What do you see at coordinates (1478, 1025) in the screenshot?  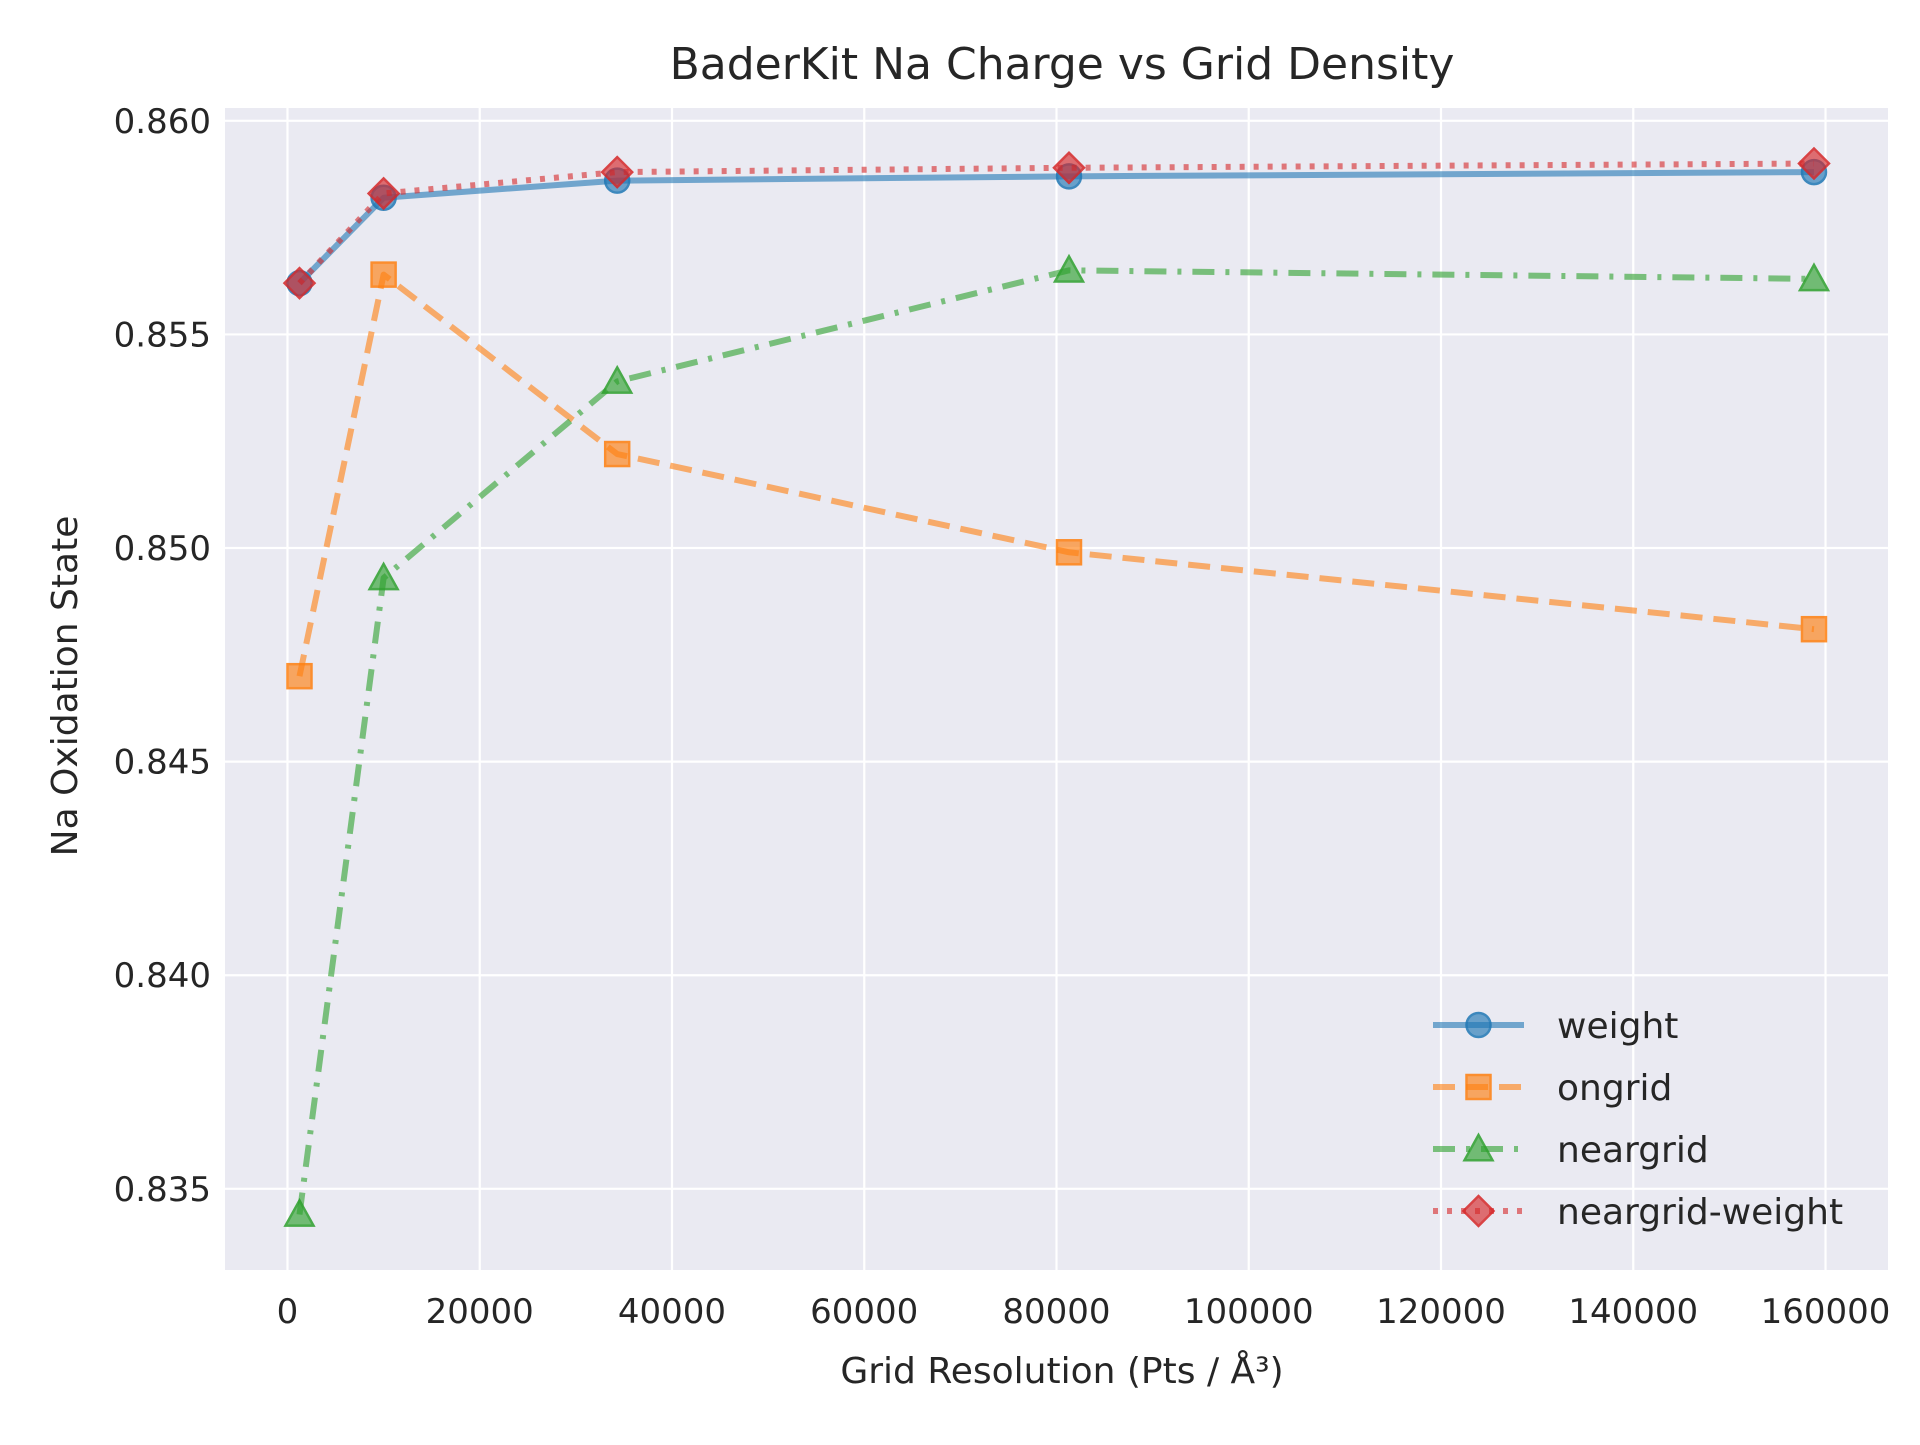 I see `circle-marker` at bounding box center [1478, 1025].